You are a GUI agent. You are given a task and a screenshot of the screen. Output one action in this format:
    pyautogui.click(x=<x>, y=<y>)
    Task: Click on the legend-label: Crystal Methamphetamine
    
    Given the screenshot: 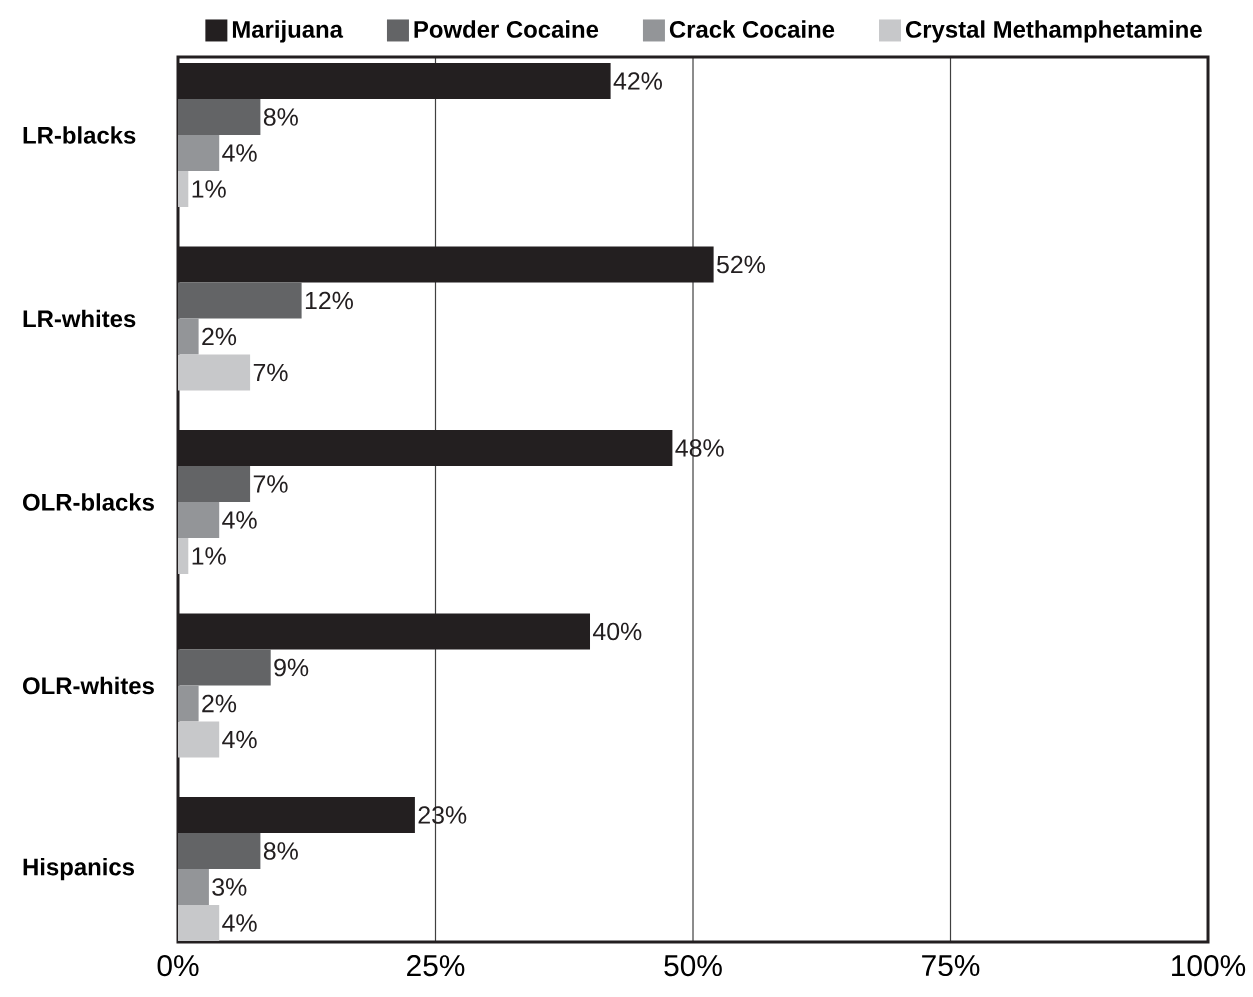 What is the action you would take?
    pyautogui.click(x=1053, y=31)
    